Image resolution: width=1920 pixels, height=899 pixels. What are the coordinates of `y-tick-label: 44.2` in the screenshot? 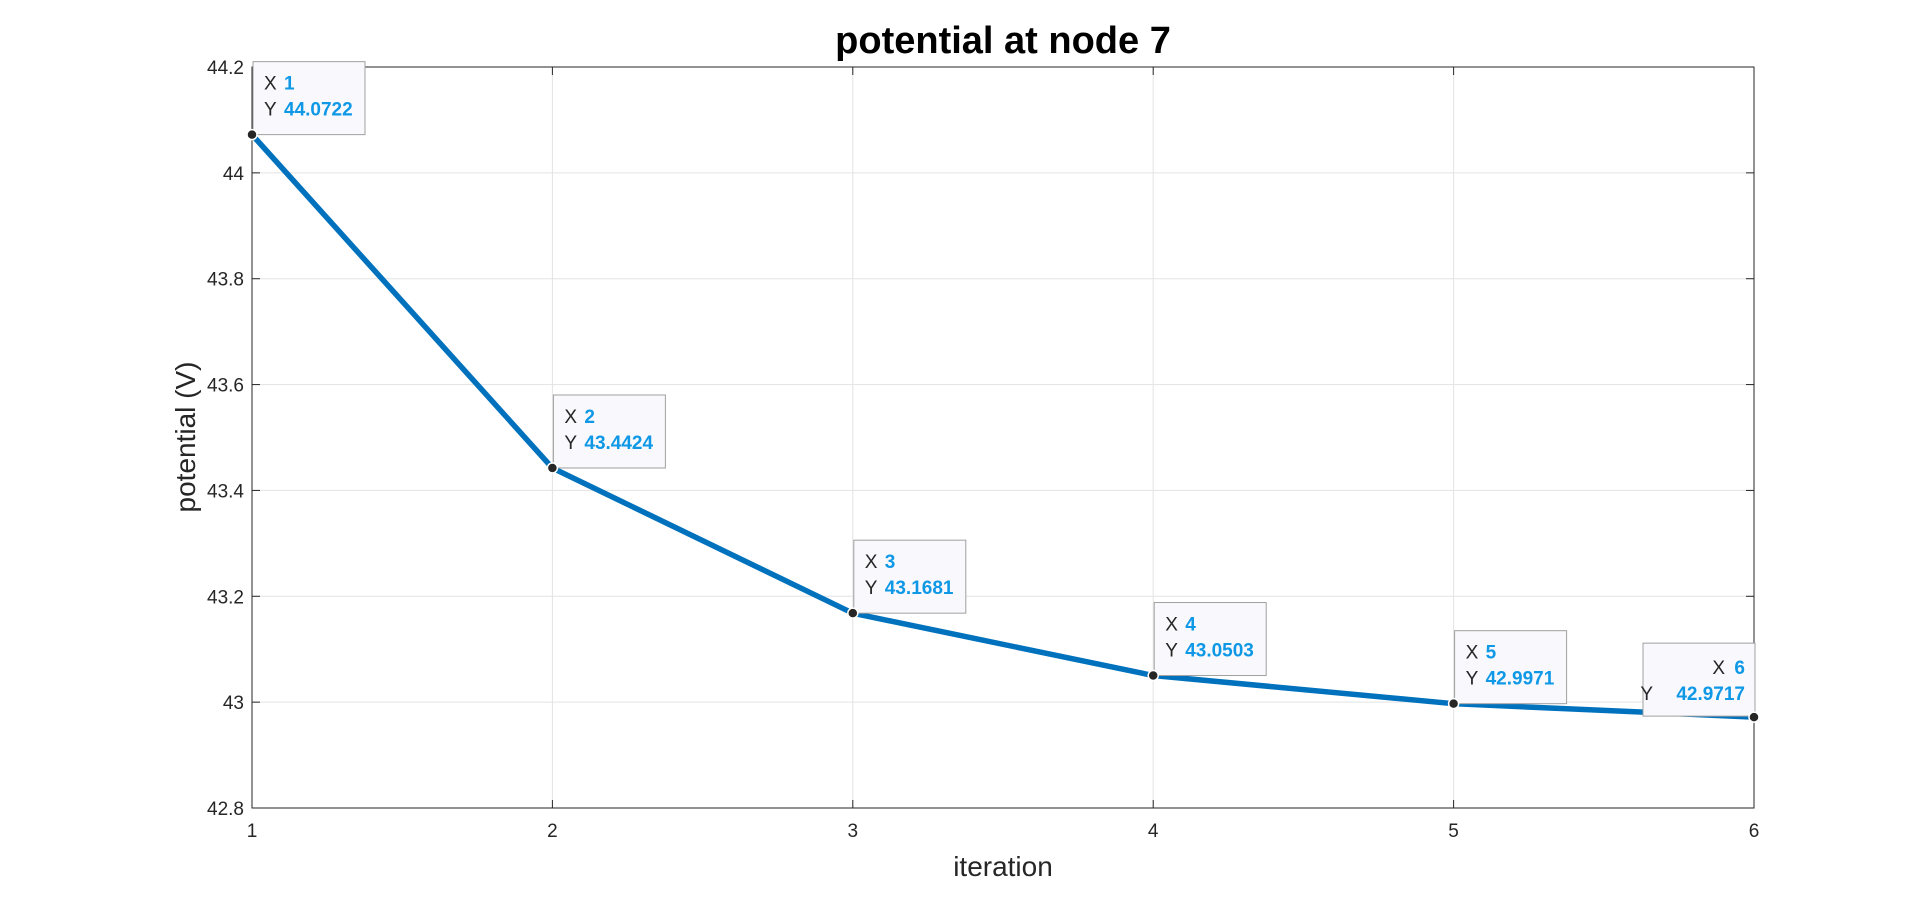 It's located at (225, 68).